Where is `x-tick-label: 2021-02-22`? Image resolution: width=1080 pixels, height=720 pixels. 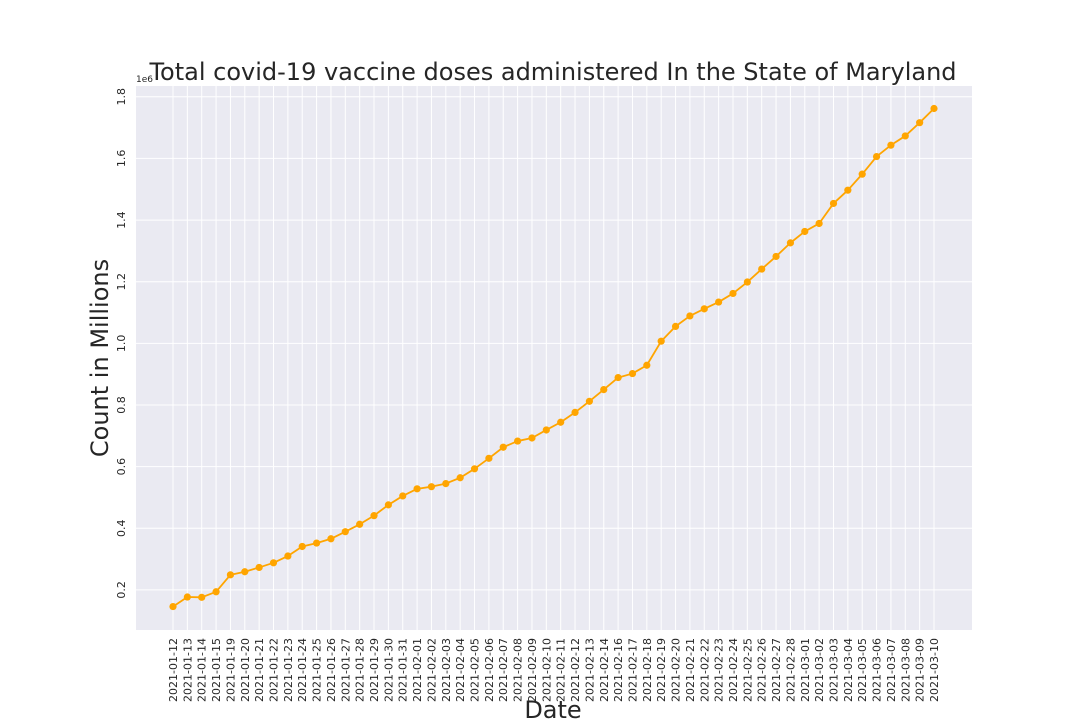
x-tick-label: 2021-02-22 is located at coordinates (704, 670).